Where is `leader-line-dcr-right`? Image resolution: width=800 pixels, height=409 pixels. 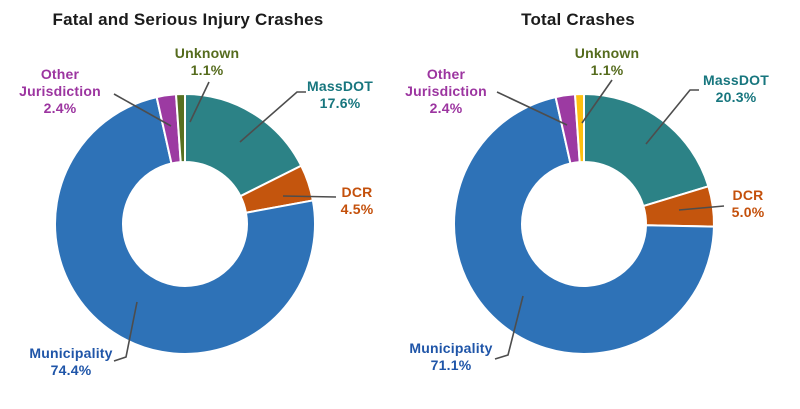 leader-line-dcr-right is located at coordinates (701, 208).